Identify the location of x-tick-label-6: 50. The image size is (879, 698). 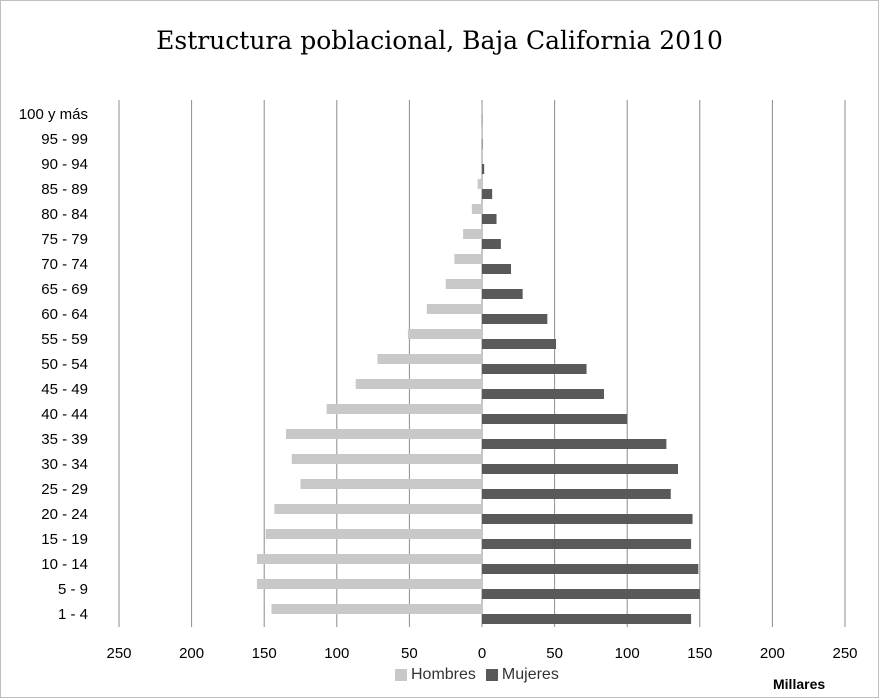
(554, 653).